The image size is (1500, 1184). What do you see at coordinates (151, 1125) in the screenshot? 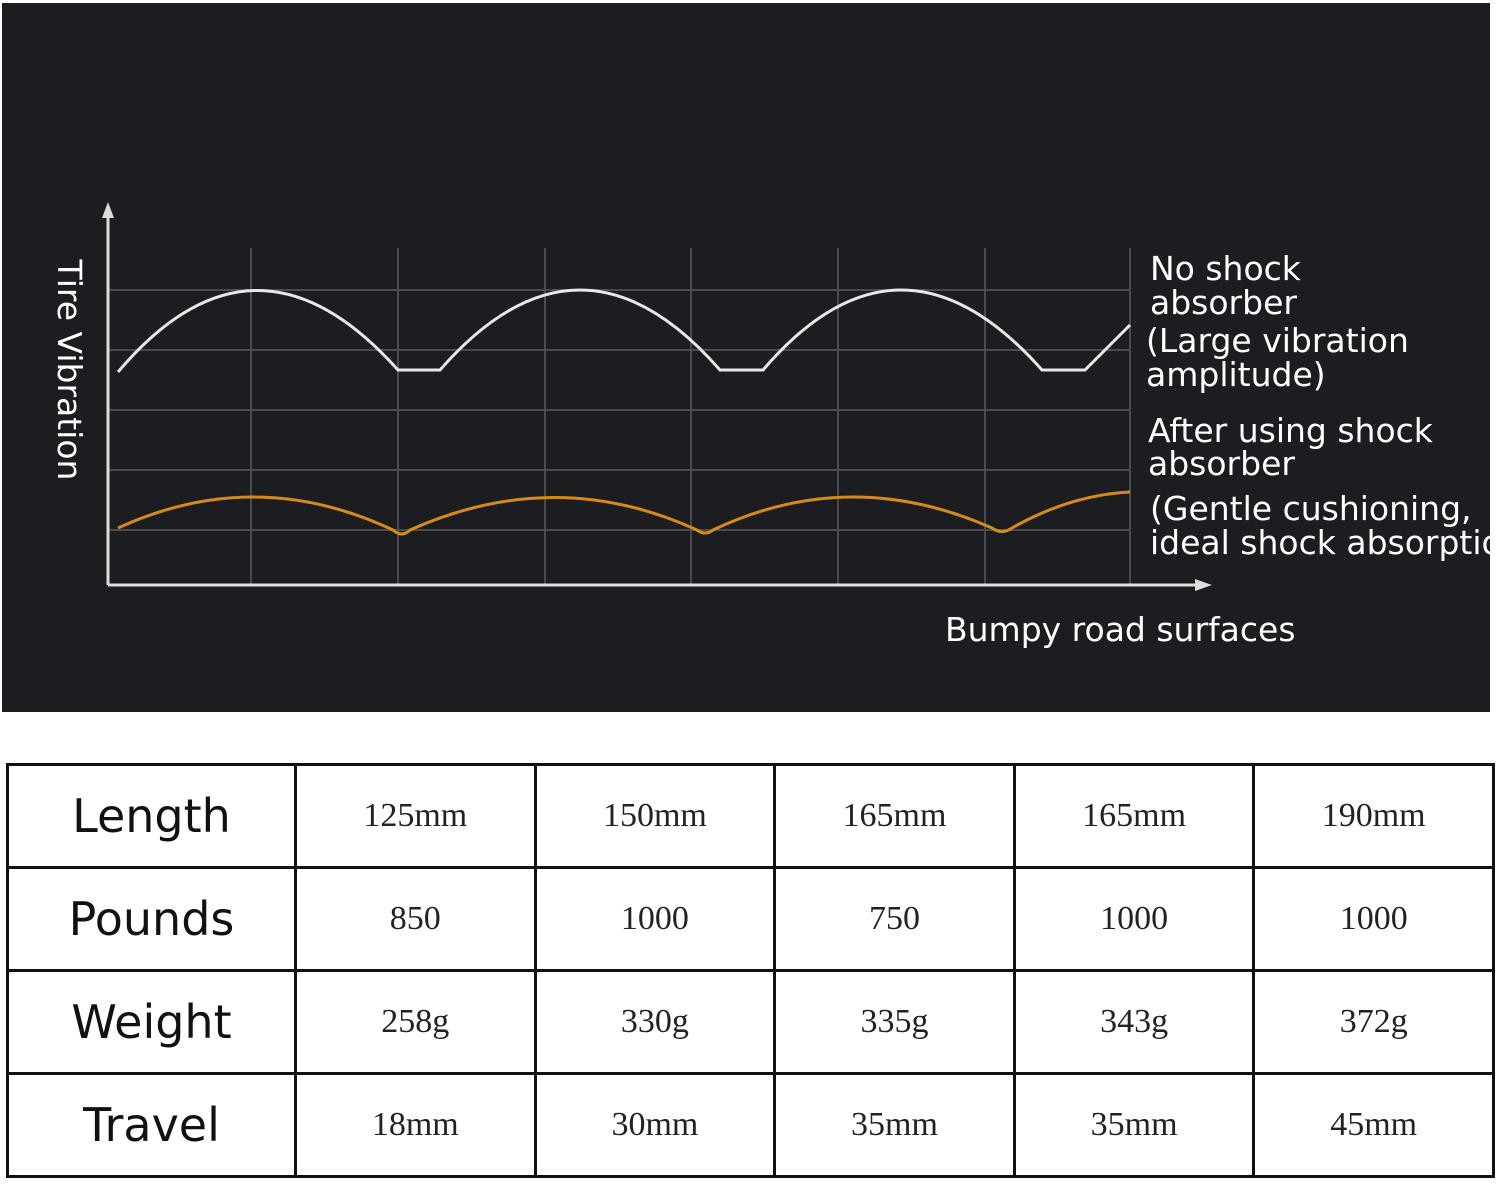
I see `row-header: Travel` at bounding box center [151, 1125].